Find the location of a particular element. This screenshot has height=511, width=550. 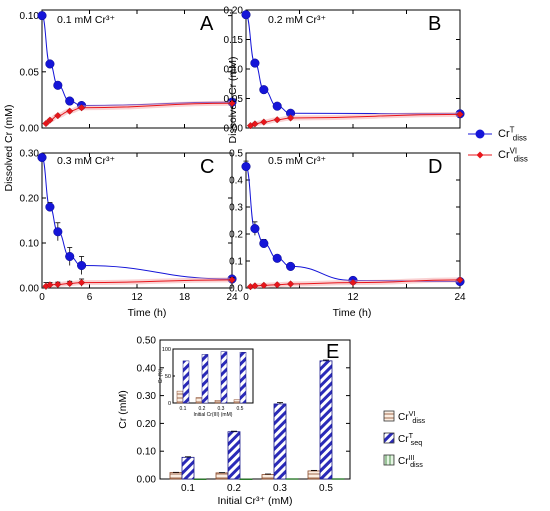

x-tick-label: 0.3 is located at coordinates (280, 488).